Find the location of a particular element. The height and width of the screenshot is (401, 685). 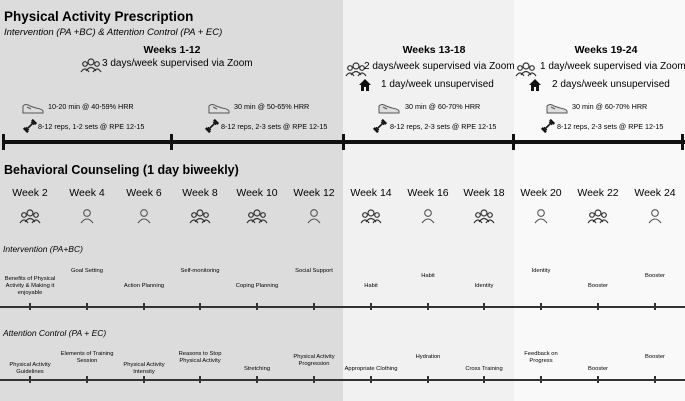

phase-1-aerobic-b: 30 min @ 50-65% HRR is located at coordinates (272, 106).